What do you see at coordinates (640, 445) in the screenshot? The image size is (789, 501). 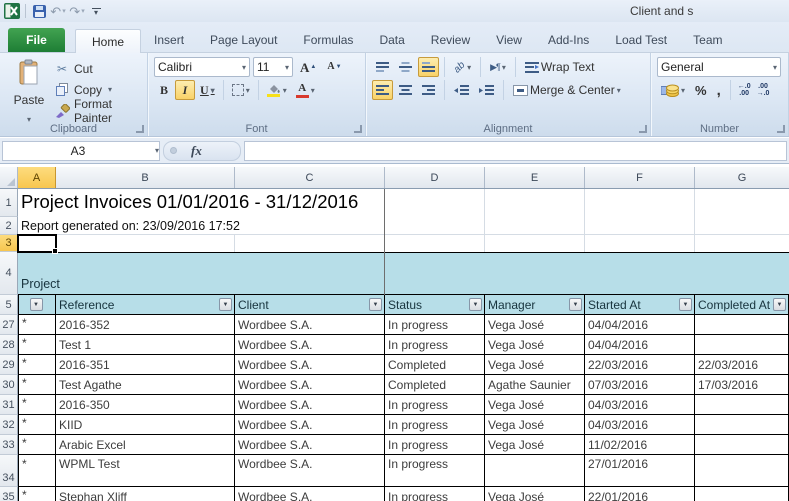 I see `cell: 11/02/2016` at bounding box center [640, 445].